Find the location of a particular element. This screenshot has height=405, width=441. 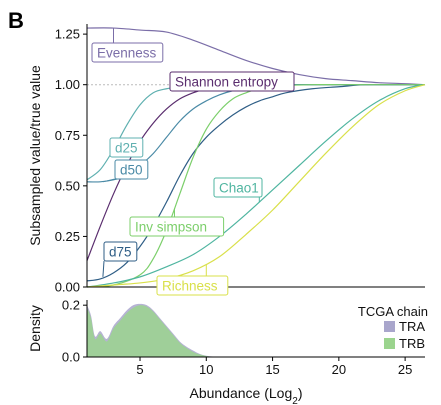

top-y-axis-label: Subsampled value/true value is located at coordinates (35, 155).